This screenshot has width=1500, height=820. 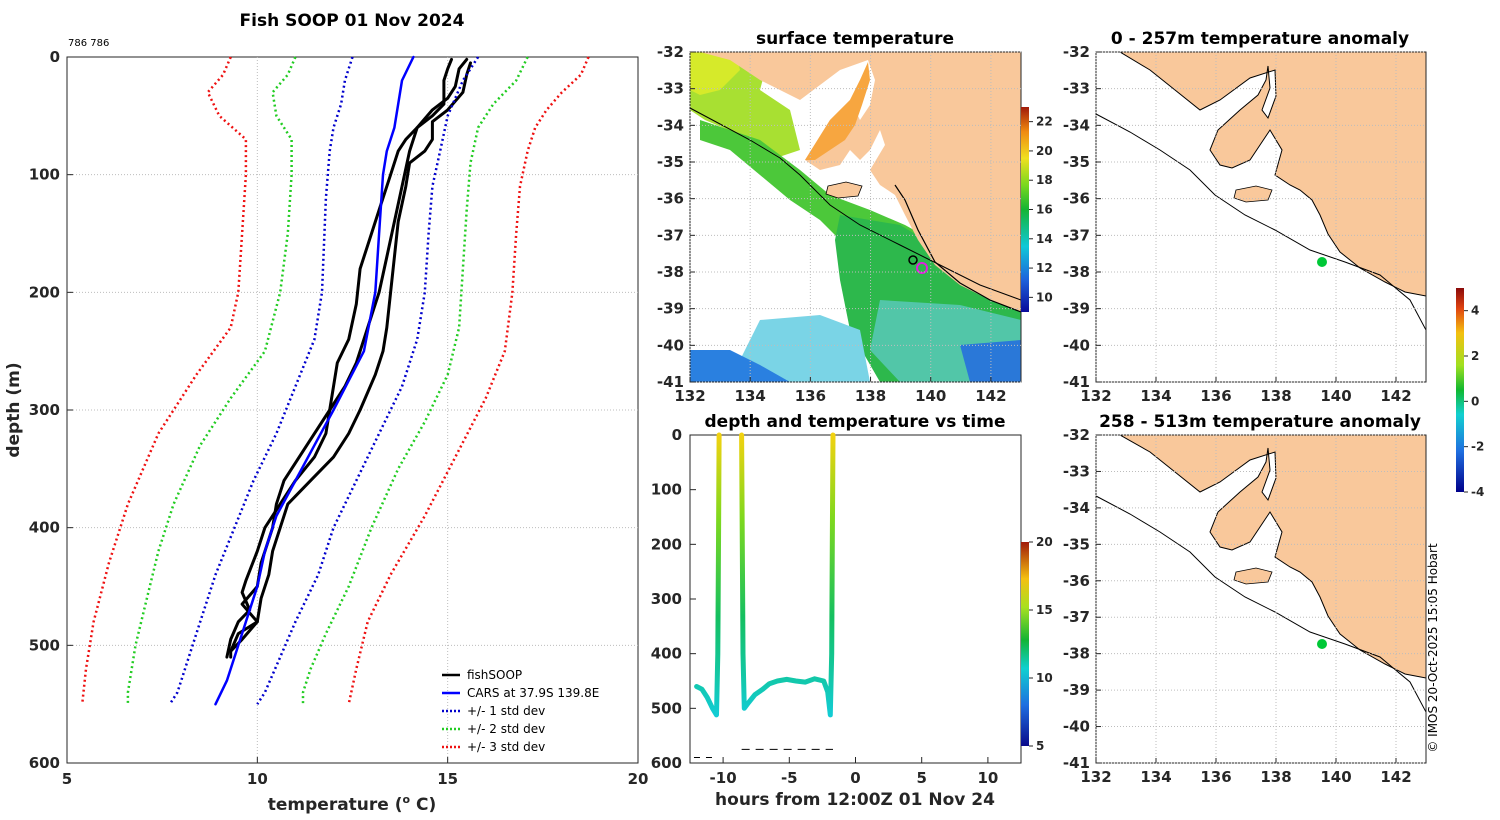 I want to click on sst-colorbar-ticks: 10 12 14 16 18 20 22, so click(x=1041, y=209).